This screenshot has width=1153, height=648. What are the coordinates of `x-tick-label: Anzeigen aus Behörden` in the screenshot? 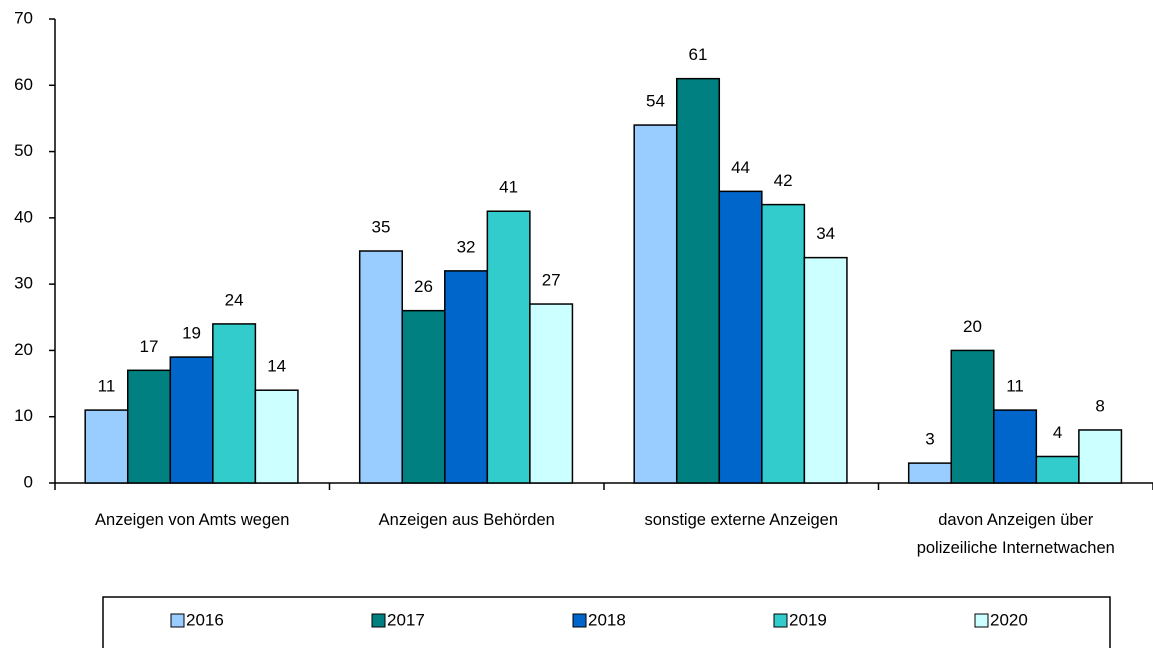 It's located at (466, 520).